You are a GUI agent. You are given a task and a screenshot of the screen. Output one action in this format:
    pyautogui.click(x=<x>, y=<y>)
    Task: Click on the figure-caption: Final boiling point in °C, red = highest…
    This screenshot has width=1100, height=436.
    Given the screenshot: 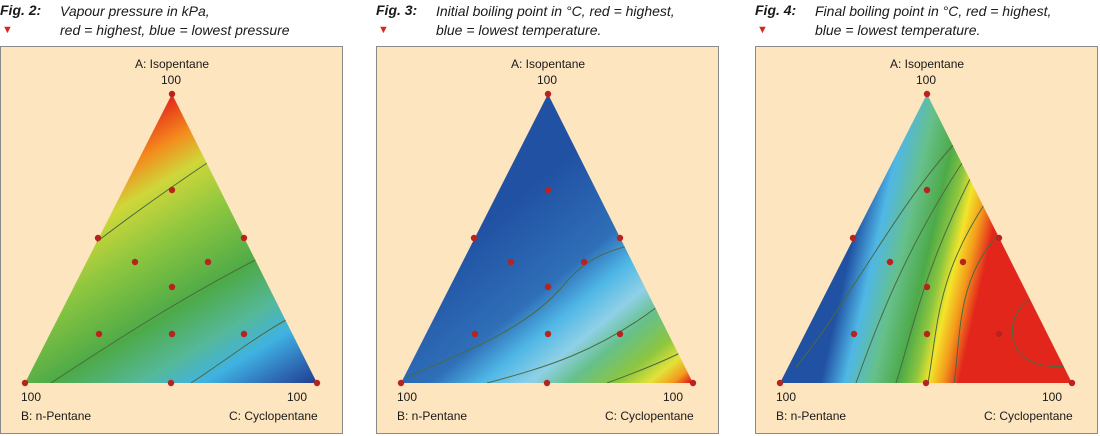 What is the action you would take?
    pyautogui.click(x=933, y=20)
    